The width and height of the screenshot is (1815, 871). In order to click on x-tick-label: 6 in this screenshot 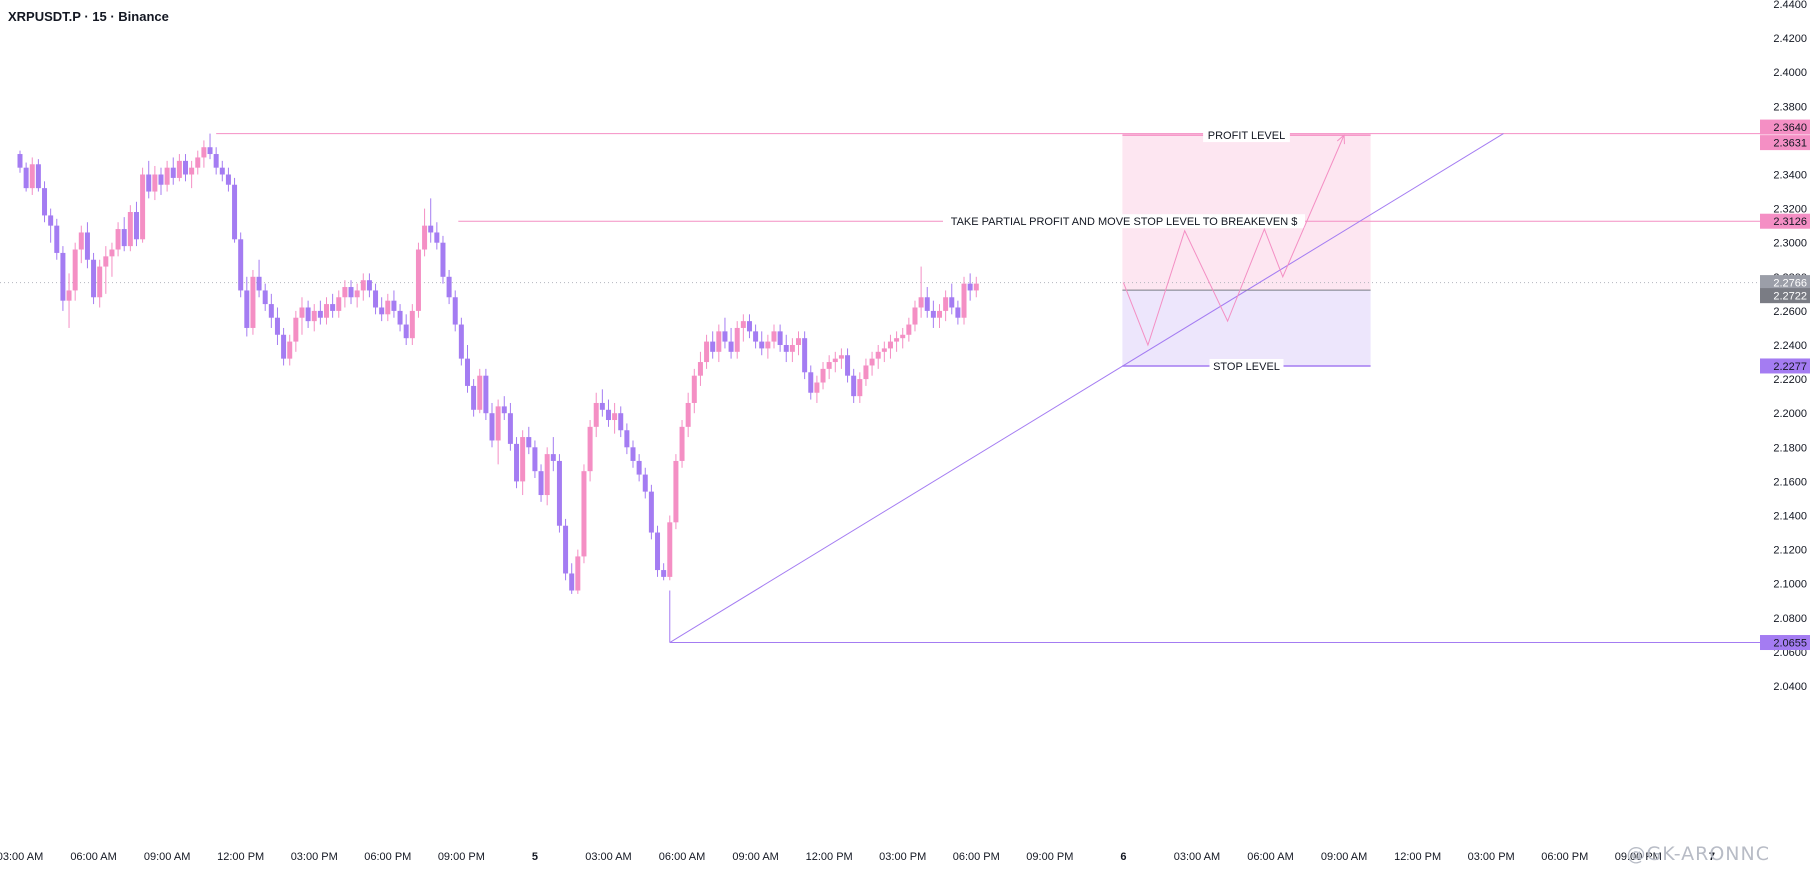, I will do `click(1123, 857)`.